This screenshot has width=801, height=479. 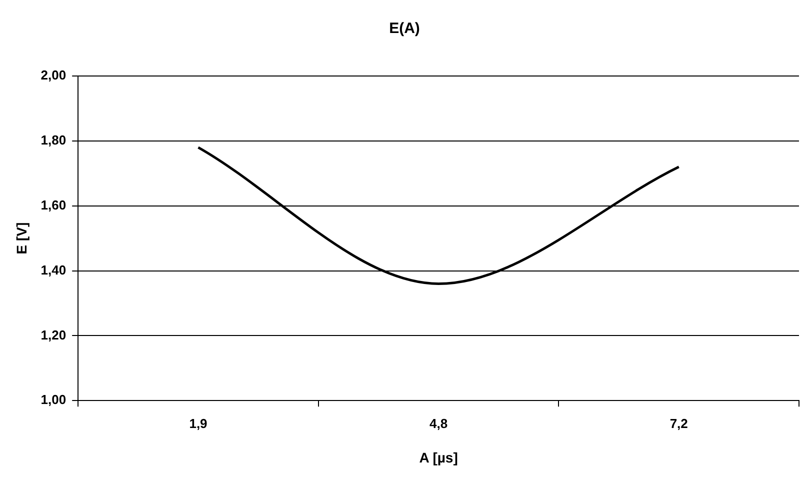 I want to click on x-axis-title: A [µs], so click(x=438, y=457).